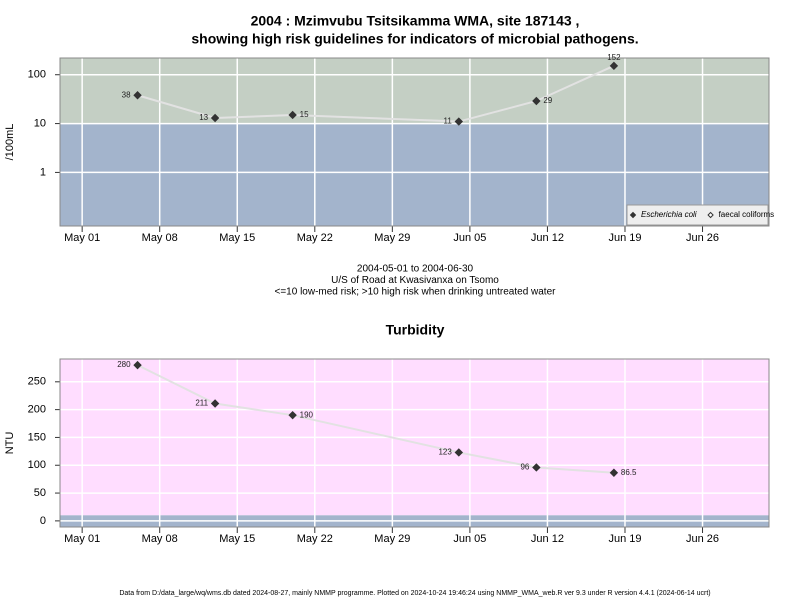 The image size is (800, 600). Describe the element at coordinates (40, 493) in the screenshot. I see `y-tick-label: 50` at that location.